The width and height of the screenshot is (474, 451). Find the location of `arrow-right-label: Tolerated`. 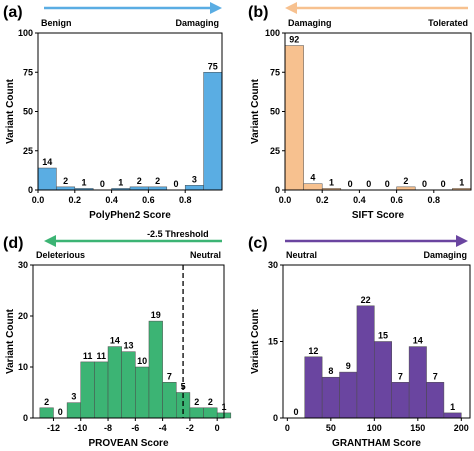

arrow-right-label: Tolerated is located at coordinates (448, 23).